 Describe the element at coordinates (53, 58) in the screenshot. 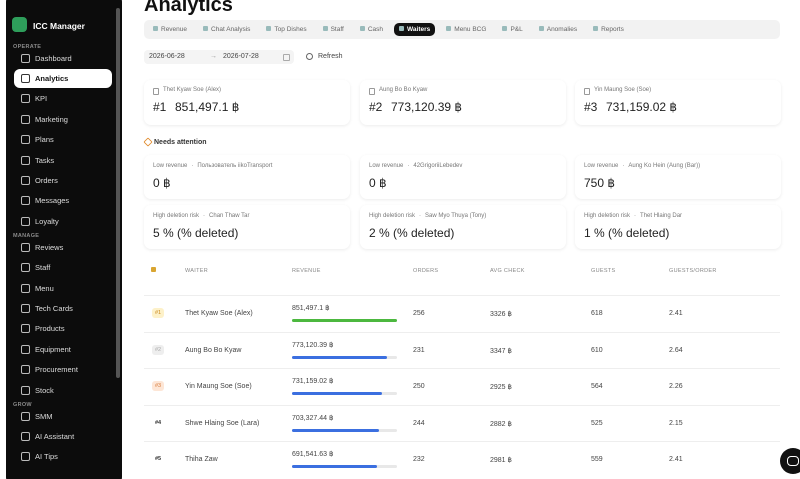

I see `nav-label: Dashboard` at that location.